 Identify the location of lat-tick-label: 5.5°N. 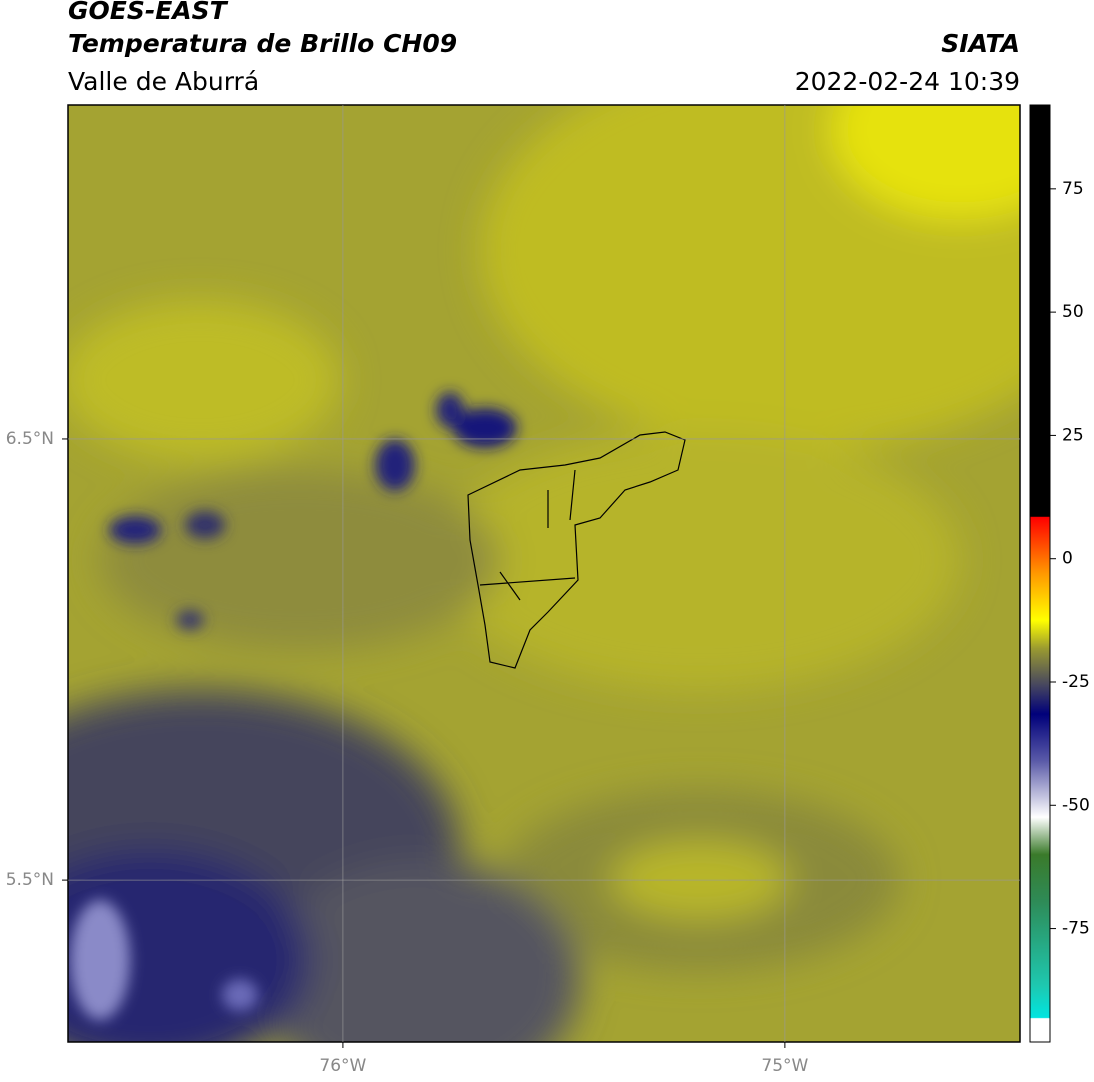
(30, 880).